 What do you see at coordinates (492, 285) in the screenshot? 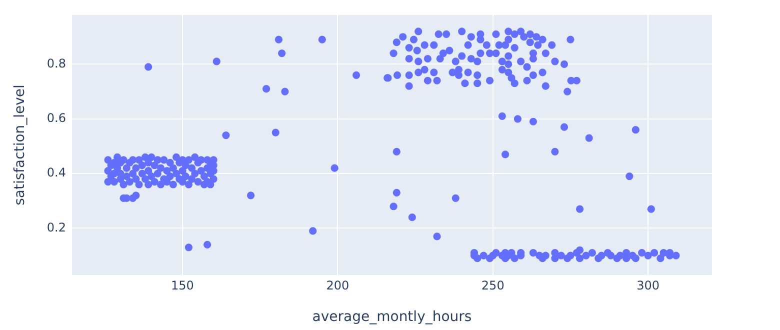
I see `x-tick-label: 250` at bounding box center [492, 285].